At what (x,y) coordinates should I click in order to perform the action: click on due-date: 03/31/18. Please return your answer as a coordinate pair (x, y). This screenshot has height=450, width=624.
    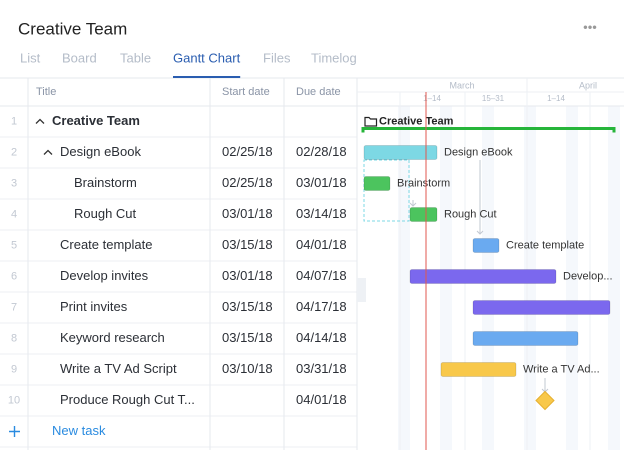
    Looking at the image, I should click on (321, 368).